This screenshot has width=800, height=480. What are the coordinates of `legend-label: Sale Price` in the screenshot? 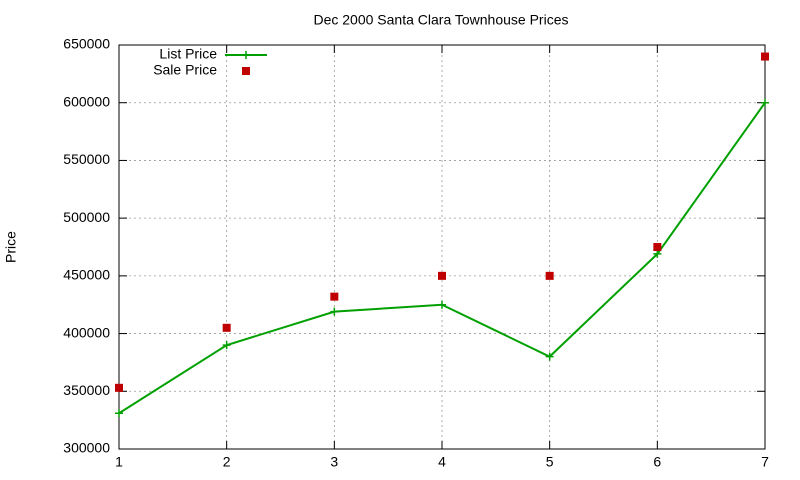 It's located at (185, 70).